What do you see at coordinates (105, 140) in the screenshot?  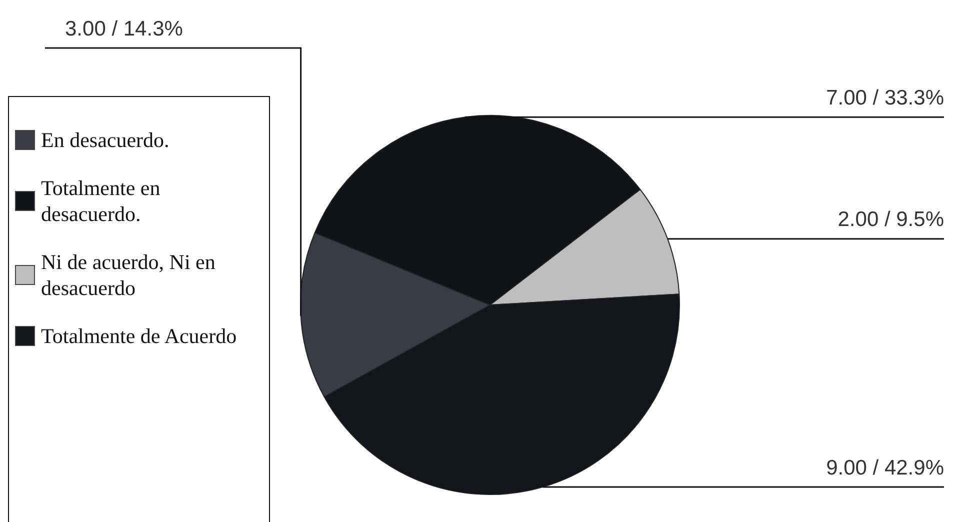 I see `legend-label: En desacuerdo.` at bounding box center [105, 140].